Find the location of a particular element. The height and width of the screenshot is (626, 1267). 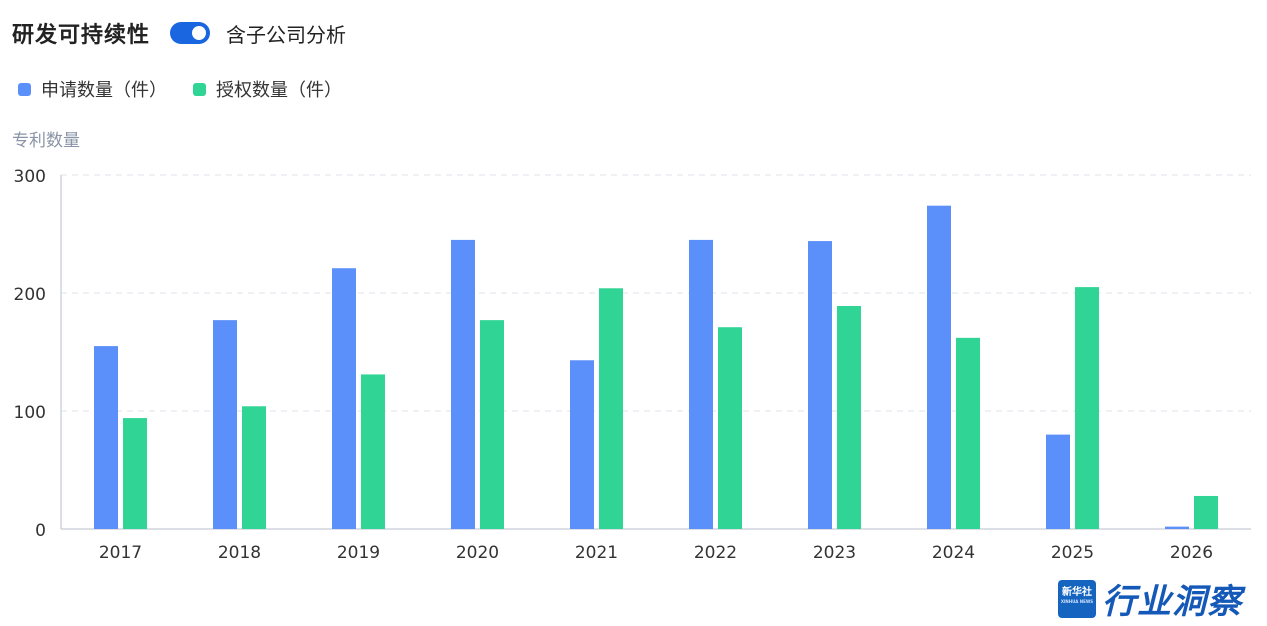

chart-header: 研发可持续性 含子公司分析 is located at coordinates (179, 33).